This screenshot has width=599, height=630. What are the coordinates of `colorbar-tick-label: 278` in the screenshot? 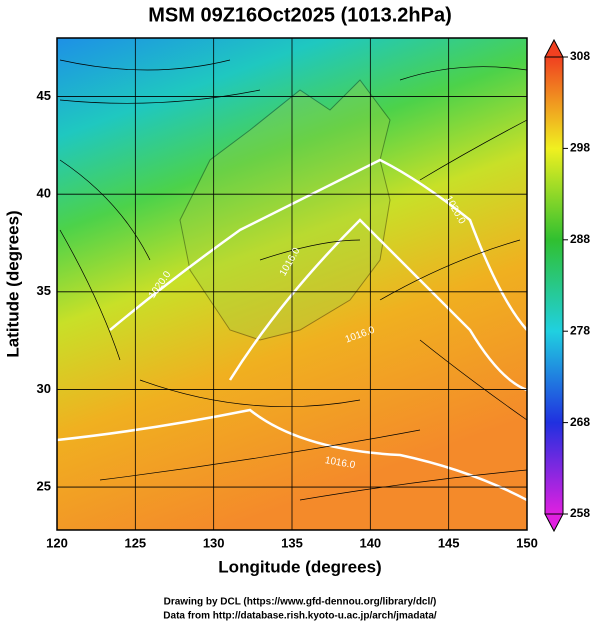 It's located at (580, 330).